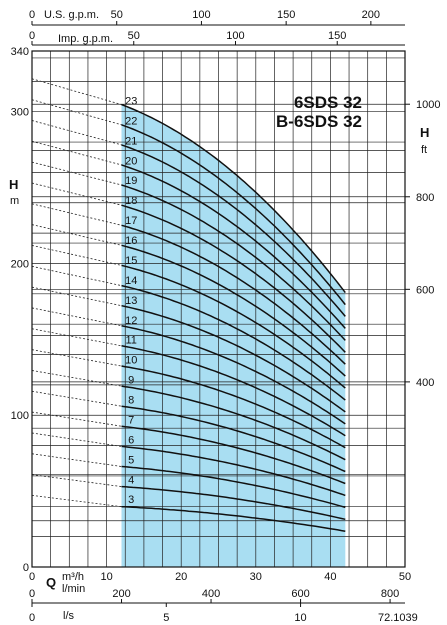 The width and height of the screenshot is (447, 625). What do you see at coordinates (32, 594) in the screenshot?
I see `lmin-tick-label-0: 0` at bounding box center [32, 594].